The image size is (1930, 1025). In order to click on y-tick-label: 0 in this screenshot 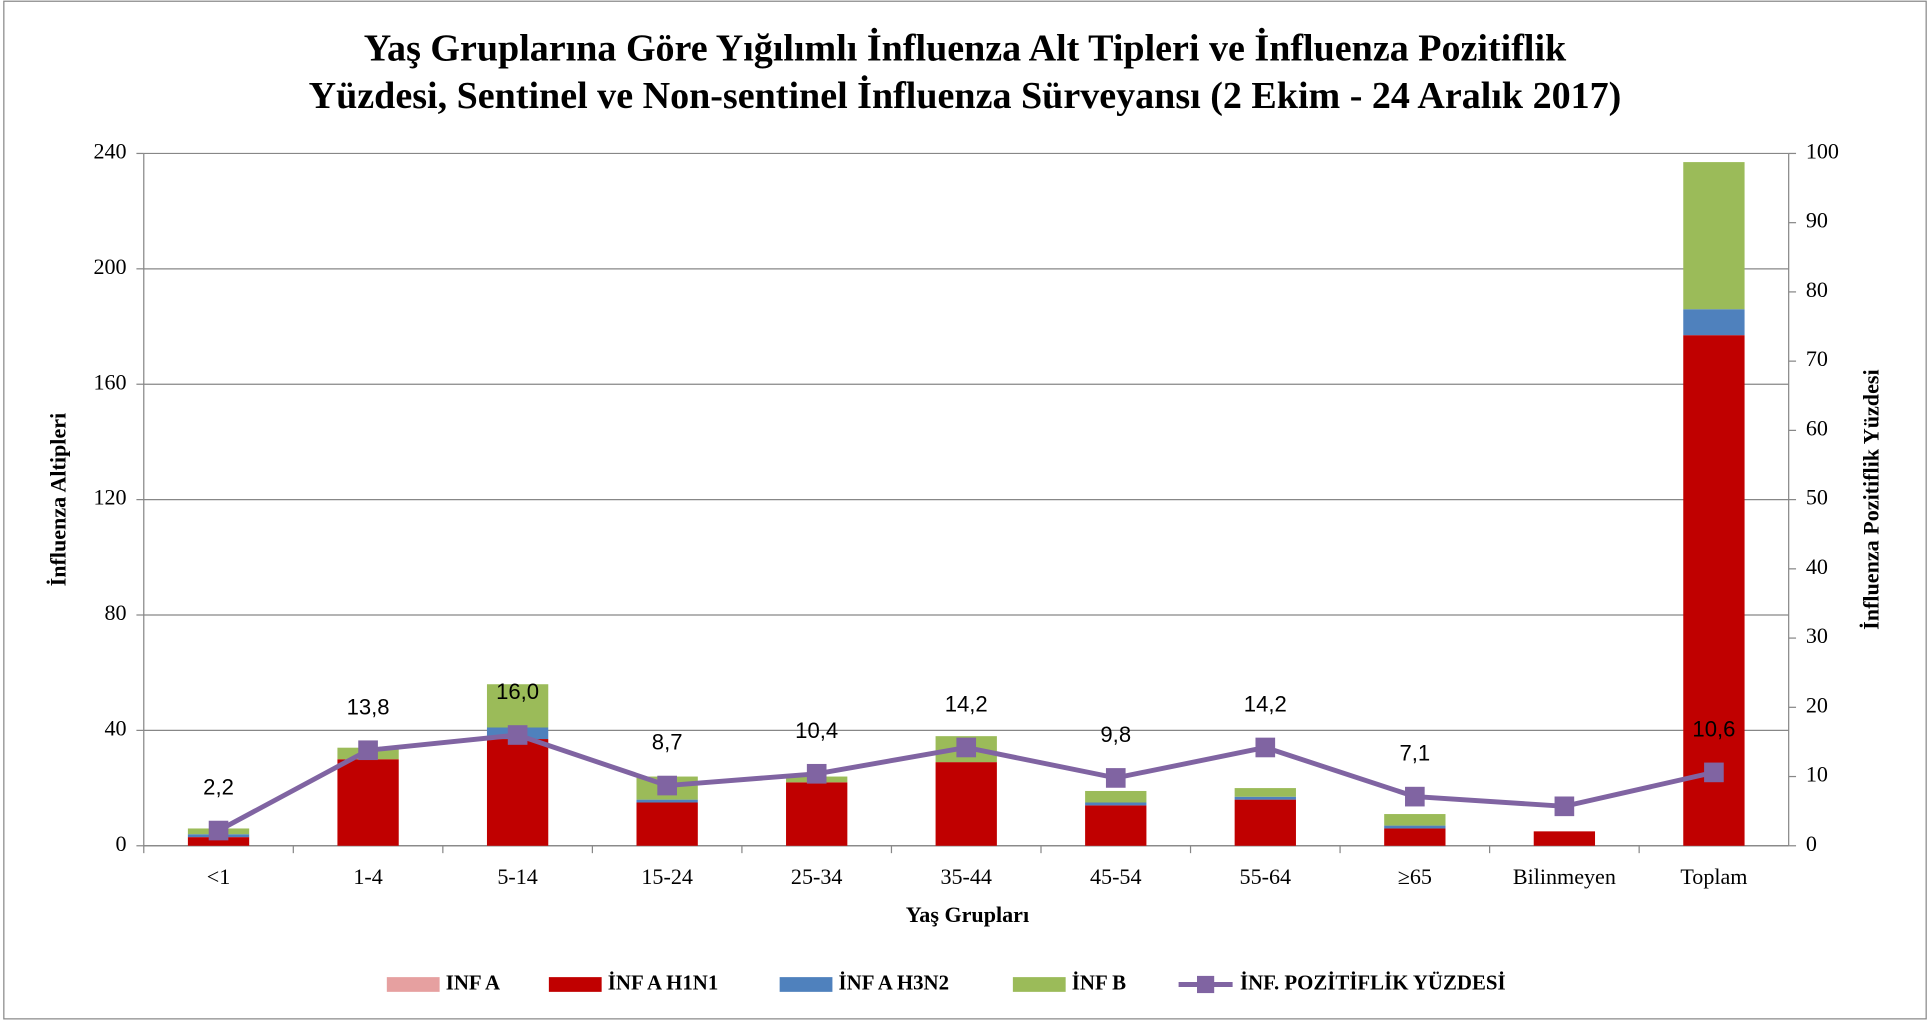, I will do `click(121, 843)`.